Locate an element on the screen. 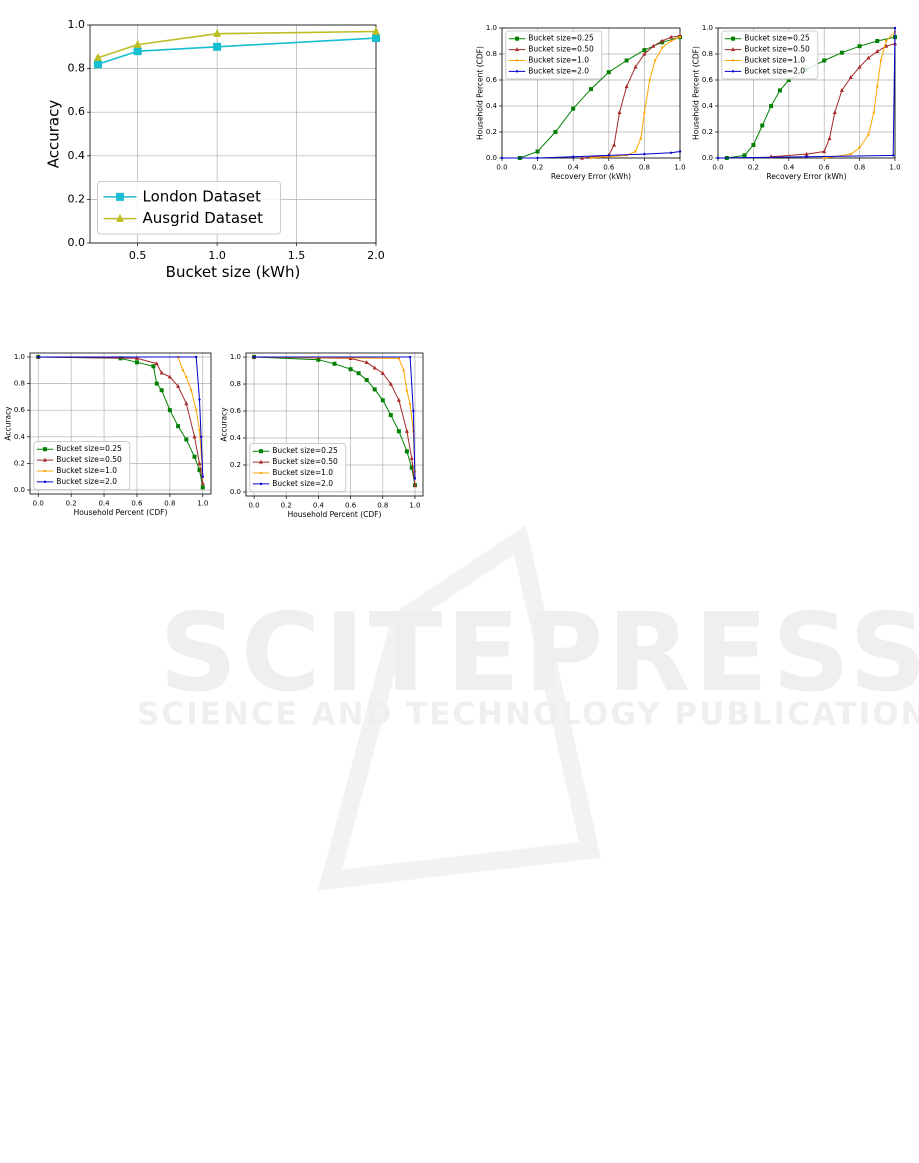 The image size is (919, 1163). x-axis-label: Recovery Error (kWh) is located at coordinates (591, 176).